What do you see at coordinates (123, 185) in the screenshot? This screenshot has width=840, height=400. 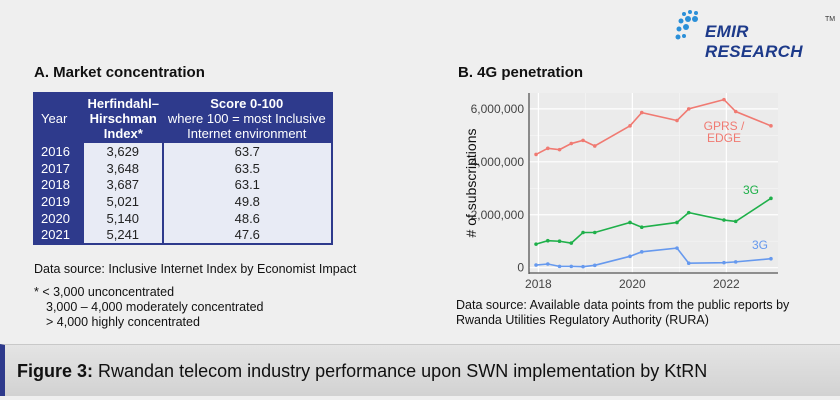 I see `cell-hhi: 3,687` at bounding box center [123, 185].